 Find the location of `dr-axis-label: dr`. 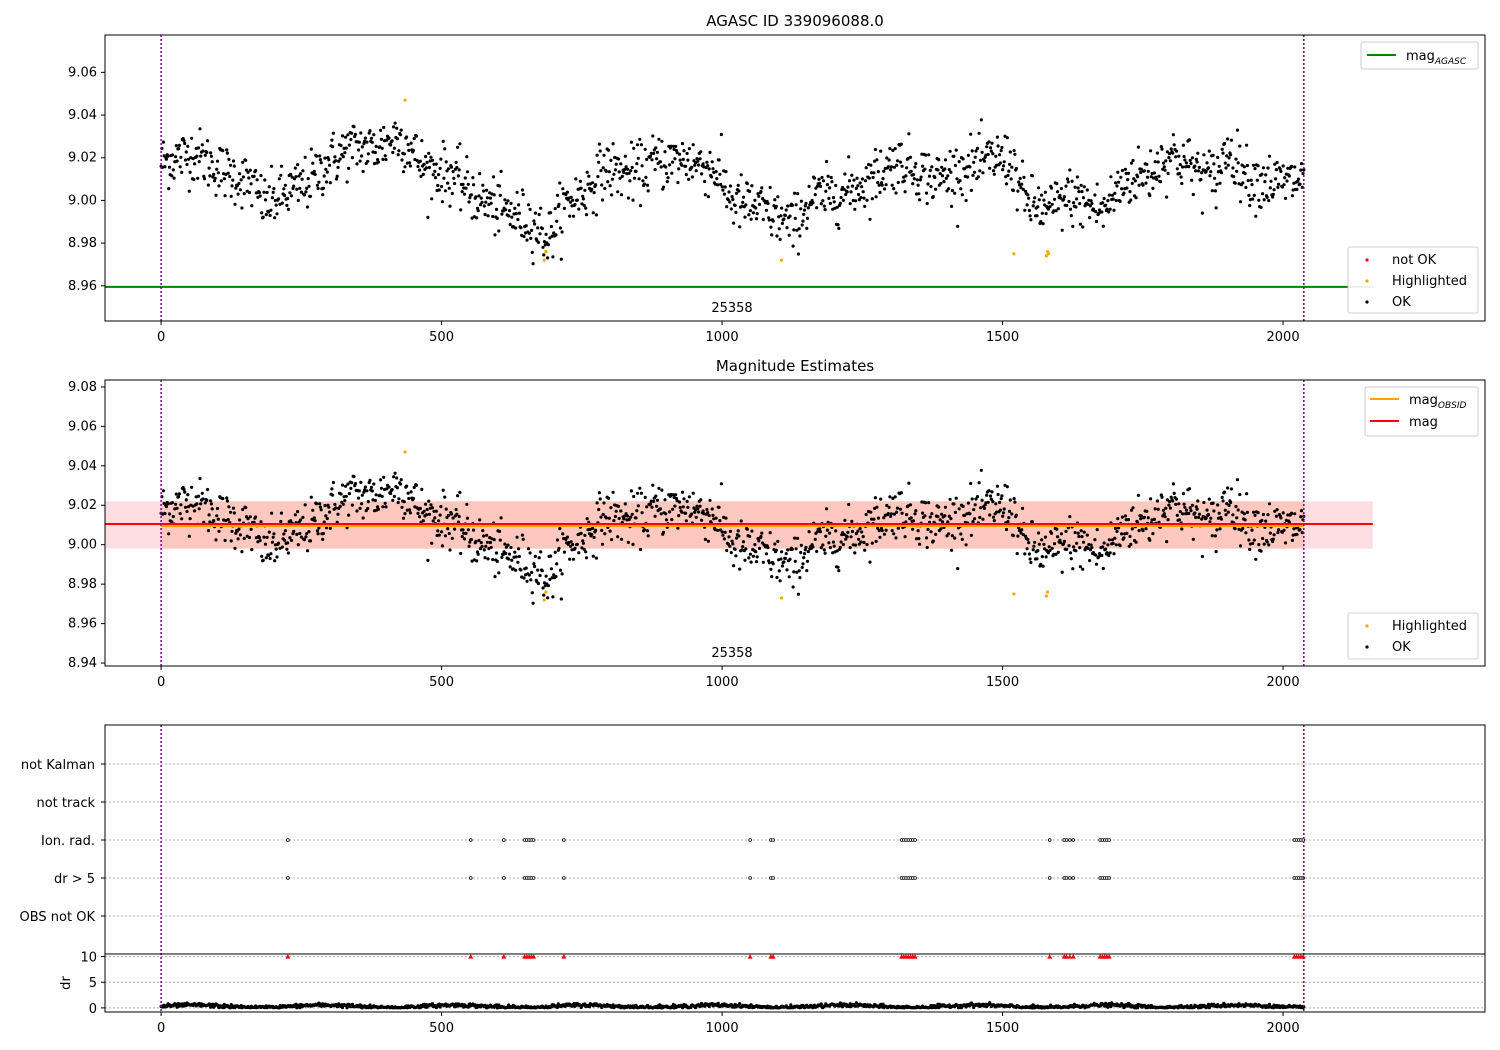

dr-axis-label: dr is located at coordinates (66, 983).